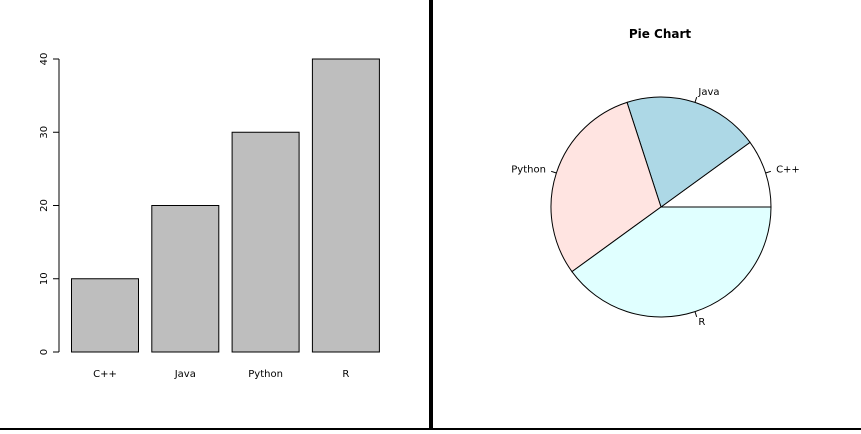 The height and width of the screenshot is (434, 861). I want to click on x-tick-label: R, so click(345, 374).